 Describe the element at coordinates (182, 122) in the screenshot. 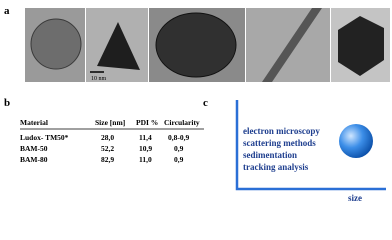

I see `table-header: Circularity` at that location.